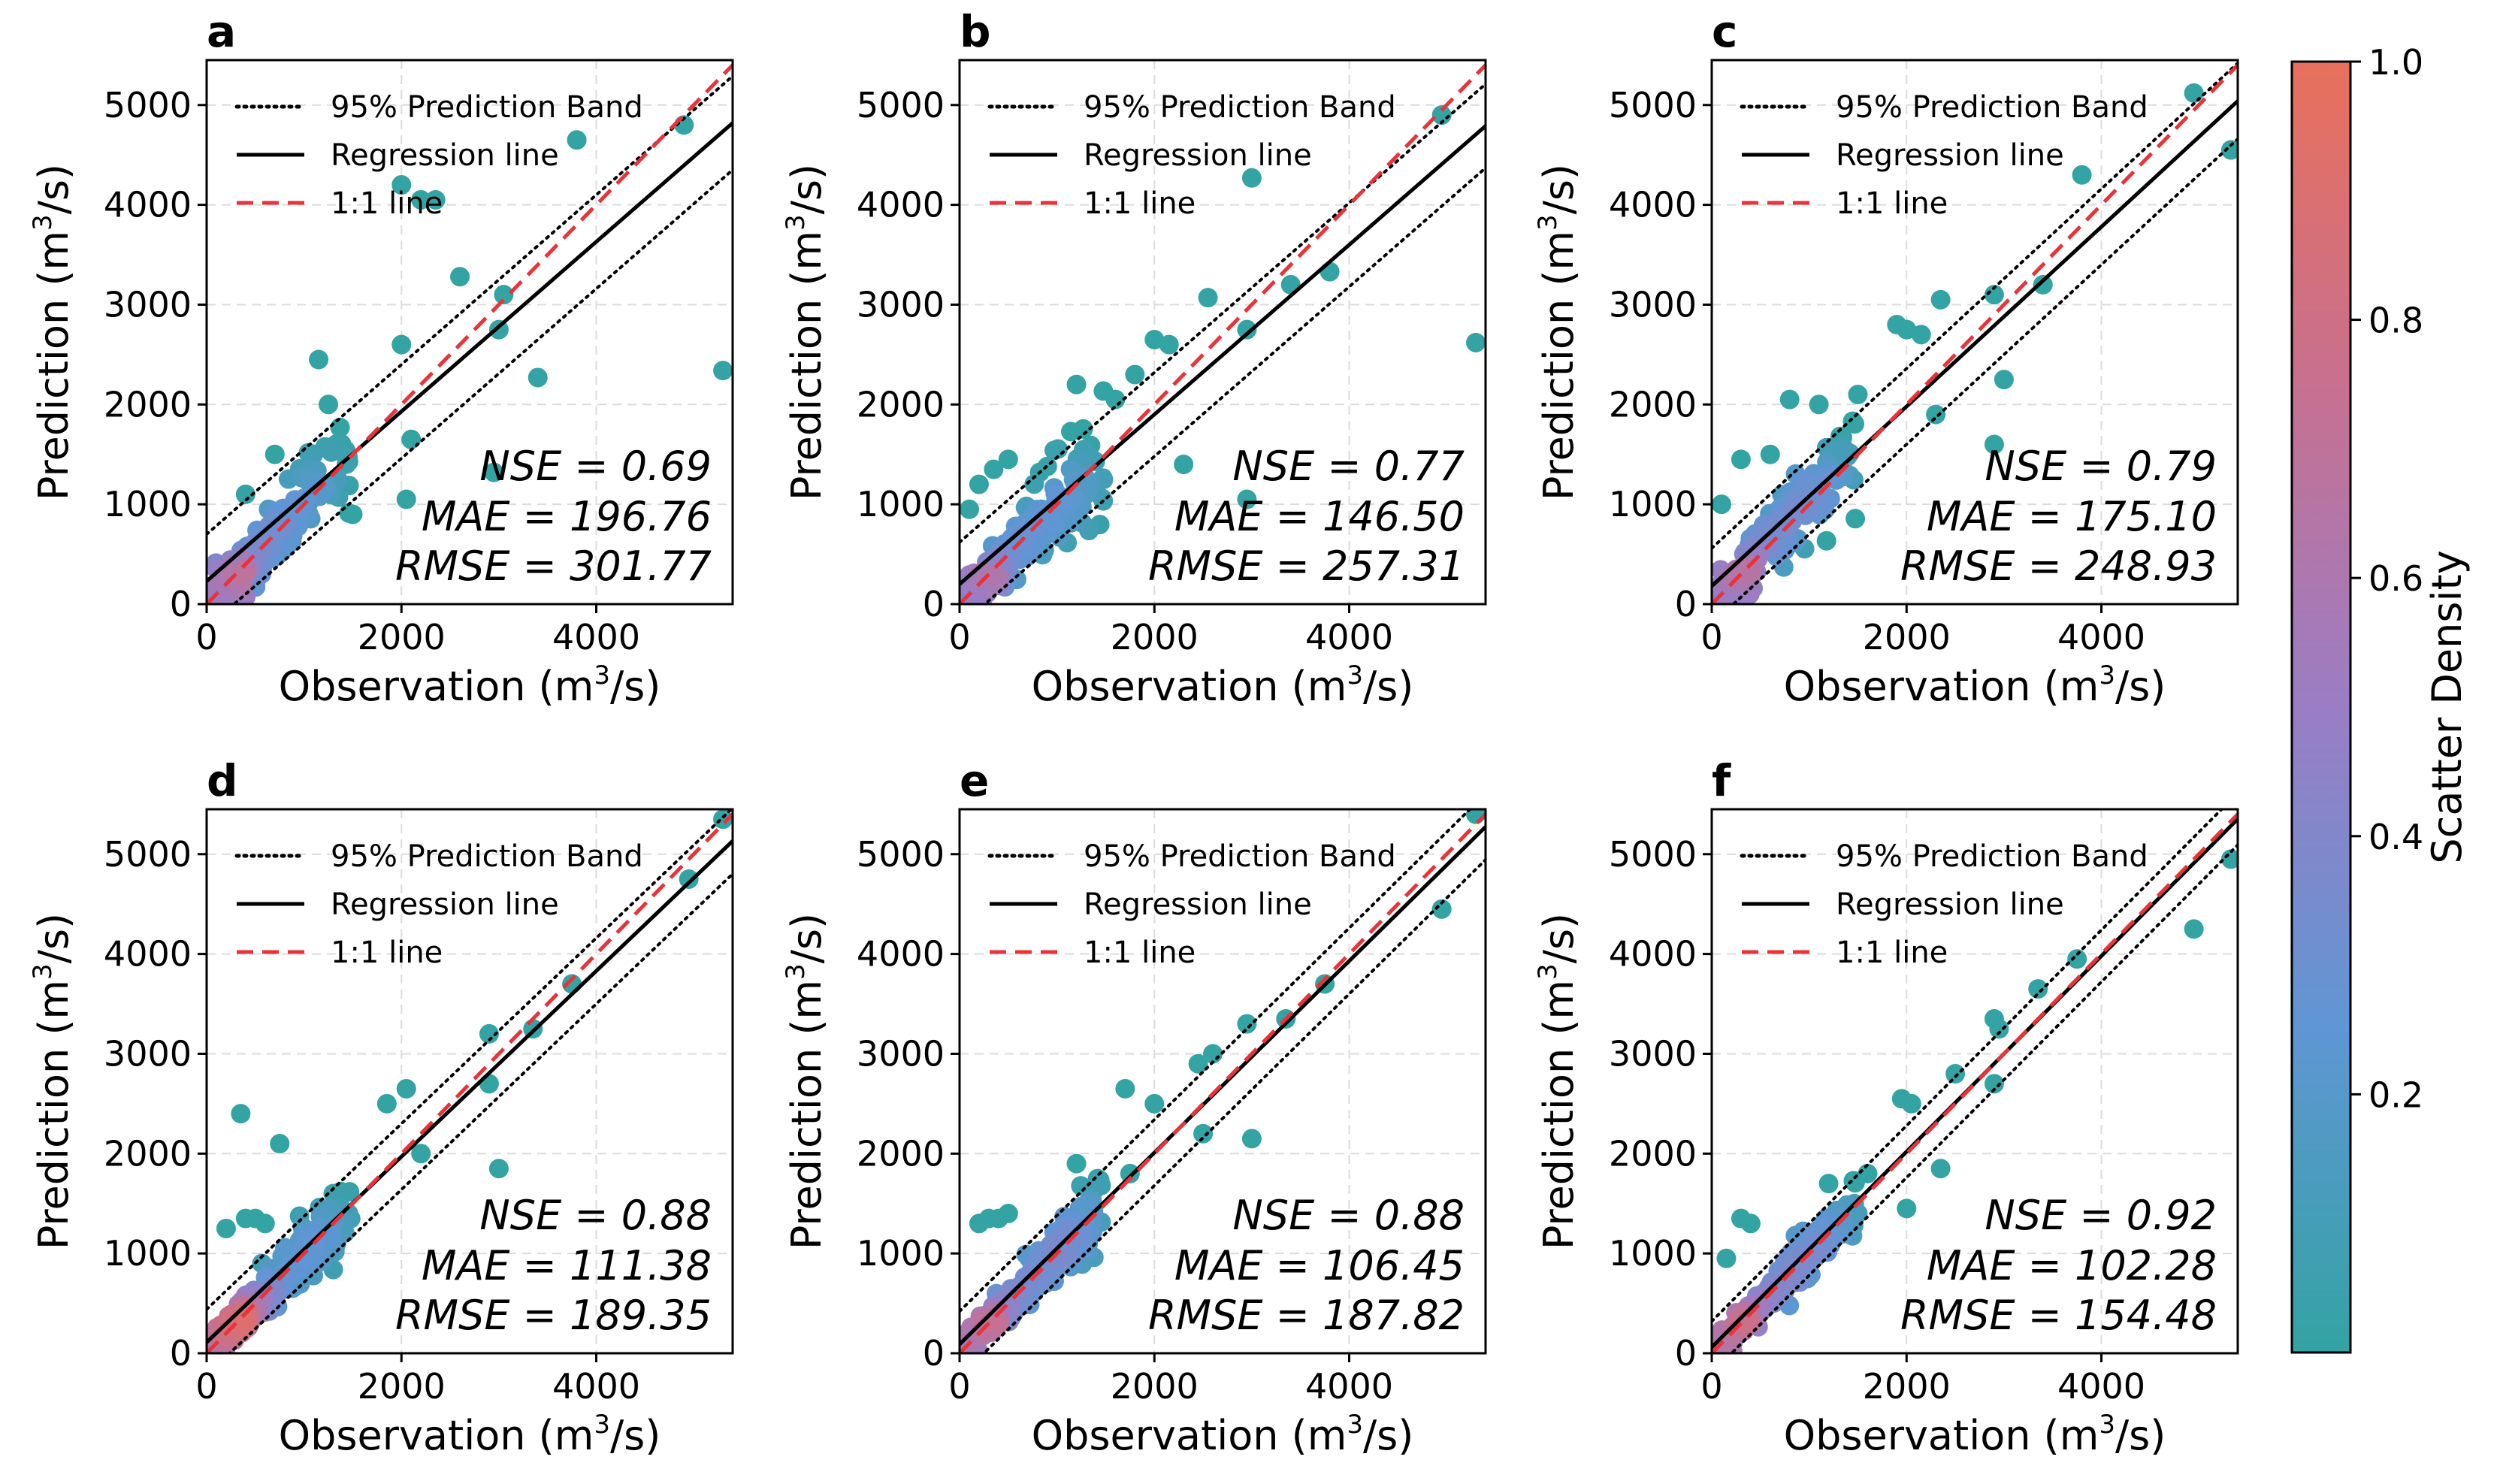  What do you see at coordinates (2058, 1316) in the screenshot?
I see `stat-rmse: RMSE = 154.48` at bounding box center [2058, 1316].